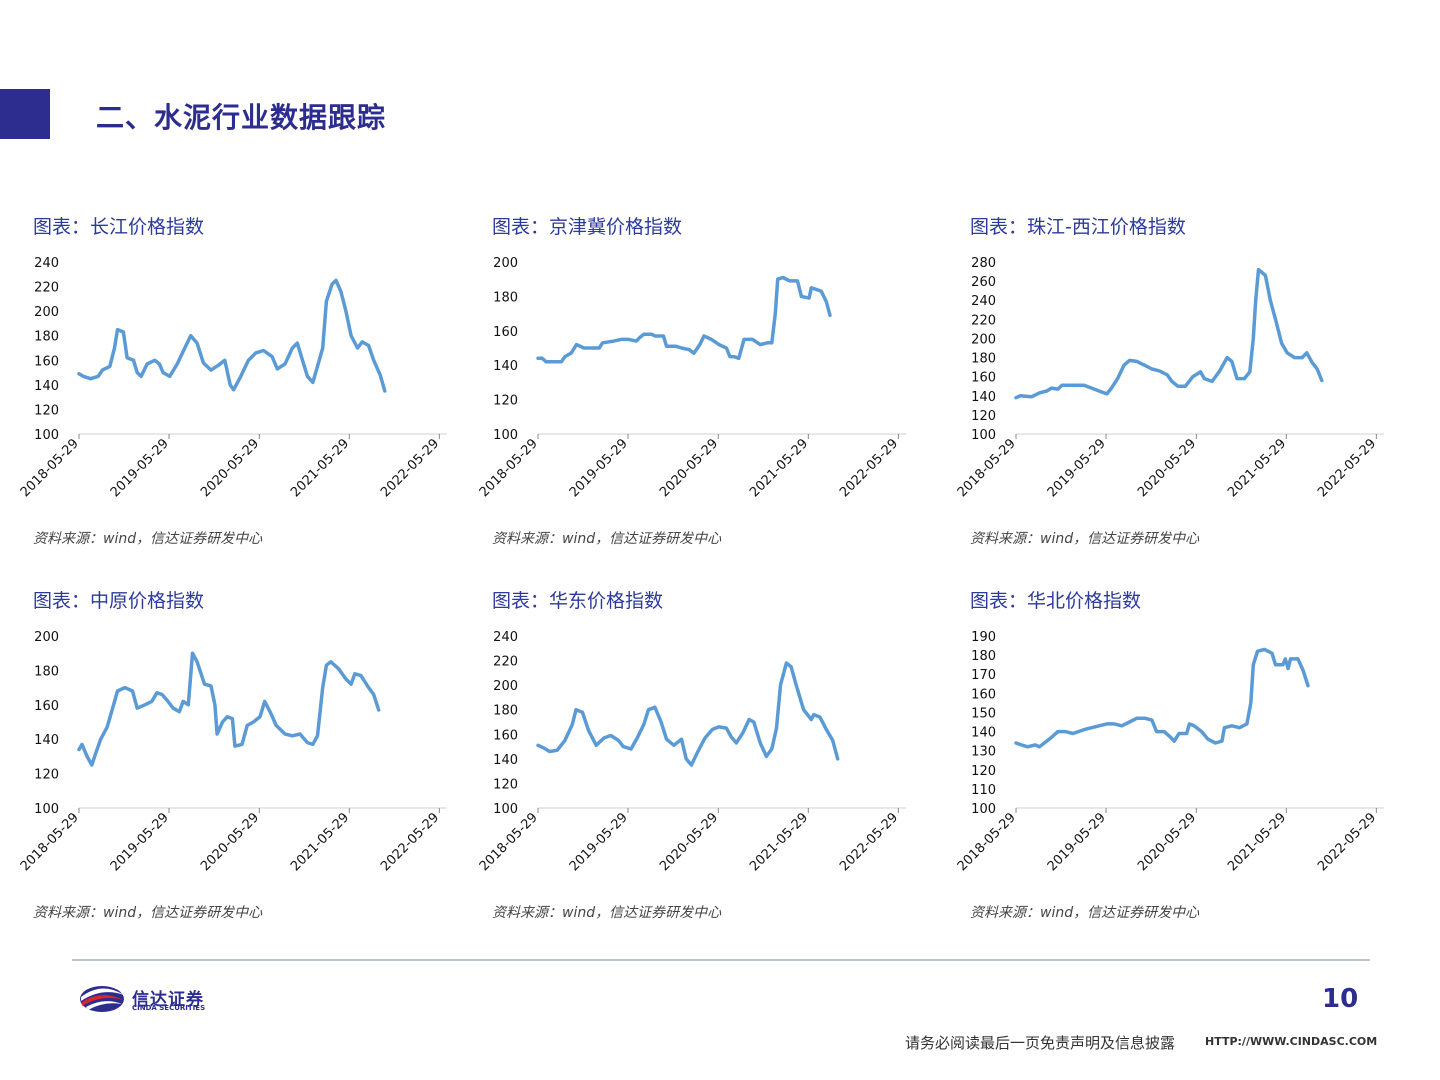  I want to click on y-tick-label: 130, so click(983, 752).